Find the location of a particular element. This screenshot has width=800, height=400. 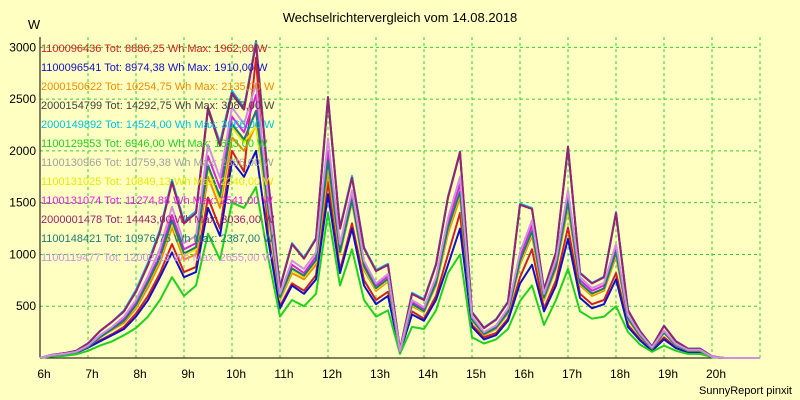

x-tick-label: 13h is located at coordinates (380, 374).